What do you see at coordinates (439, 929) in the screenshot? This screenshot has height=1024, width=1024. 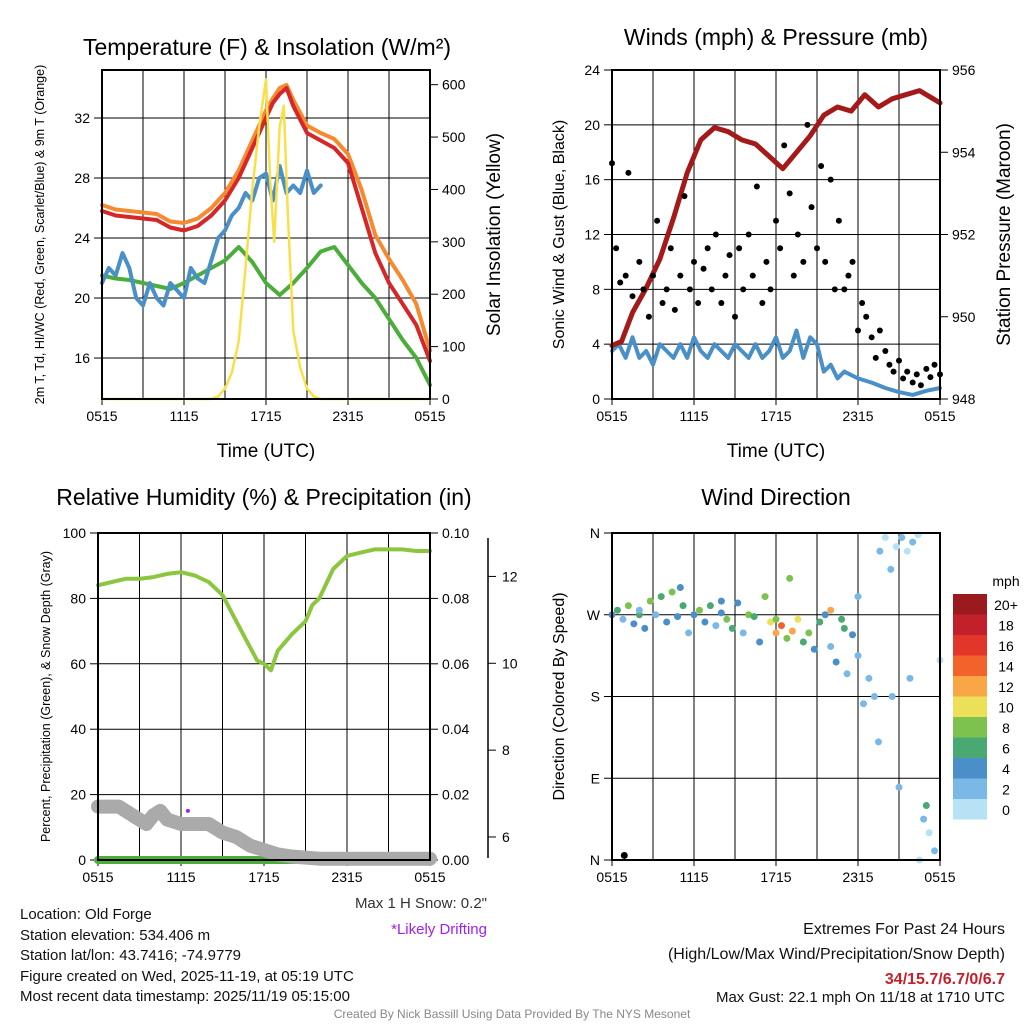 I see `drifting-note: *Likely Drifting` at bounding box center [439, 929].